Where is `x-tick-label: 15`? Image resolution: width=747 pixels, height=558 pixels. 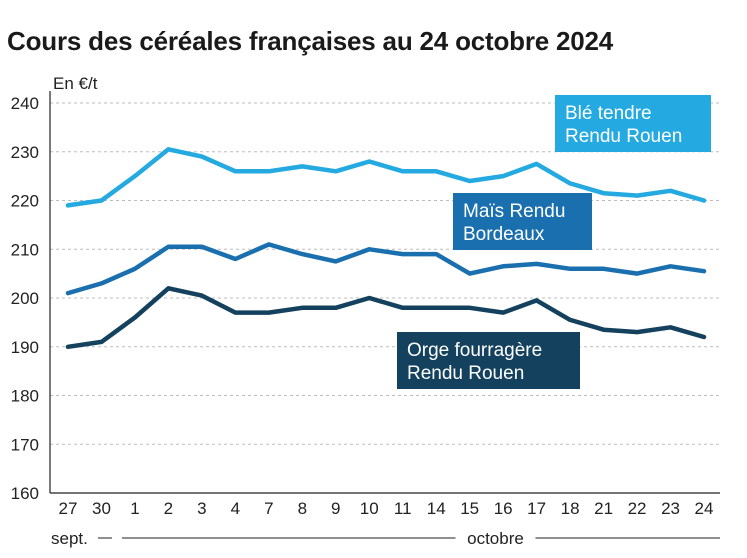
x-tick-label: 15 is located at coordinates (469, 508).